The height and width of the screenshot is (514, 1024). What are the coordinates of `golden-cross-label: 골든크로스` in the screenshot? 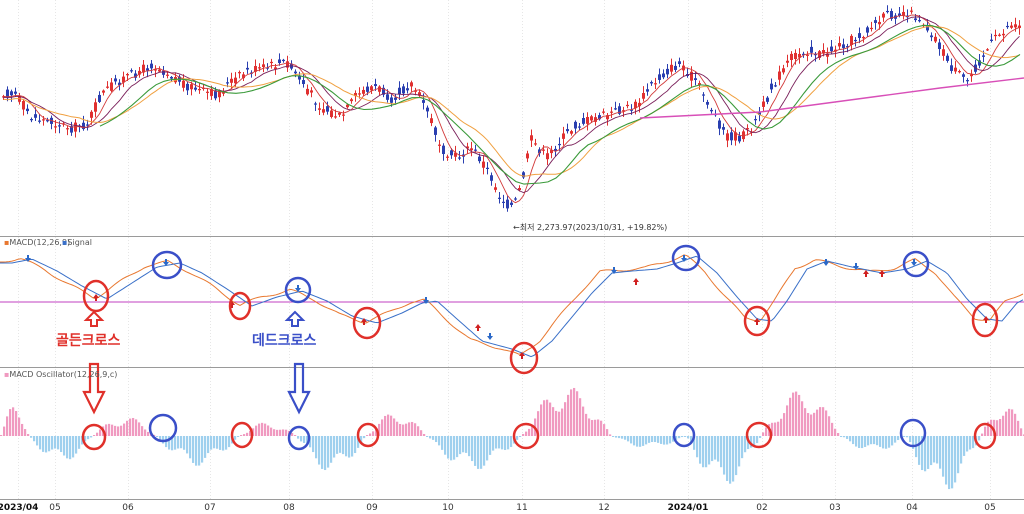 It's located at (88, 341).